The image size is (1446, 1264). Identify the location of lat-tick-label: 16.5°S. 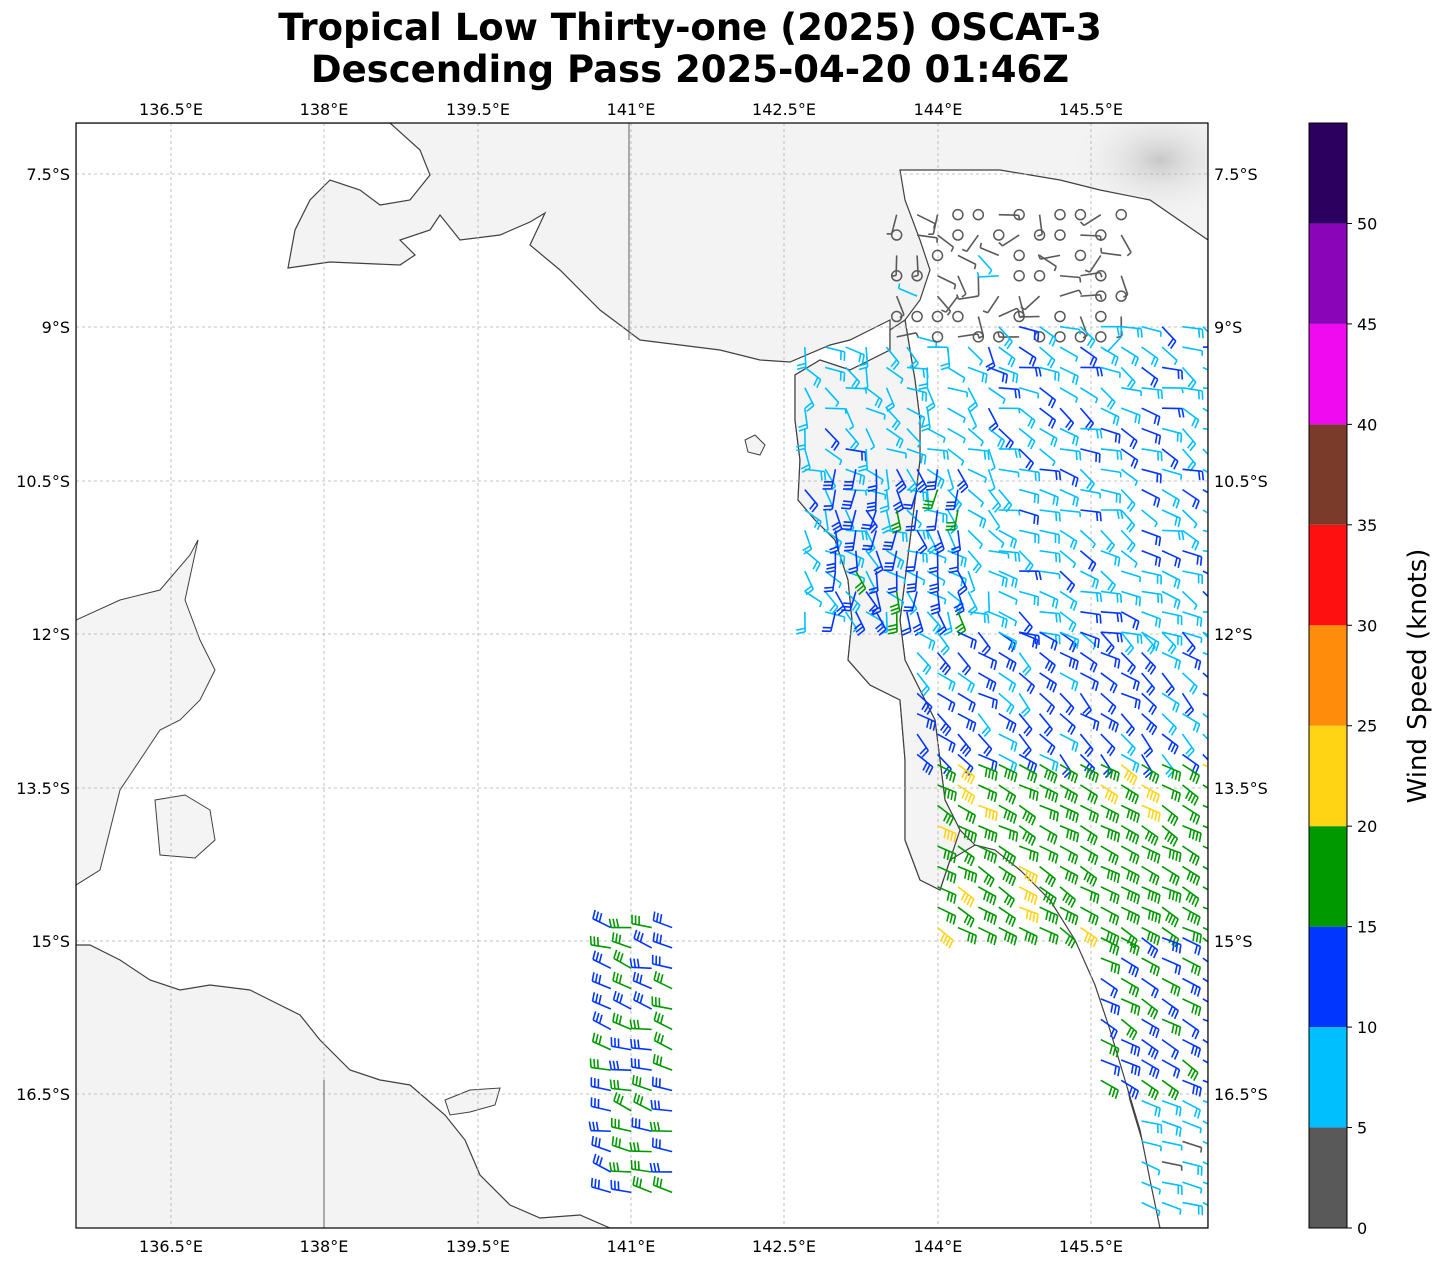
(43, 1094).